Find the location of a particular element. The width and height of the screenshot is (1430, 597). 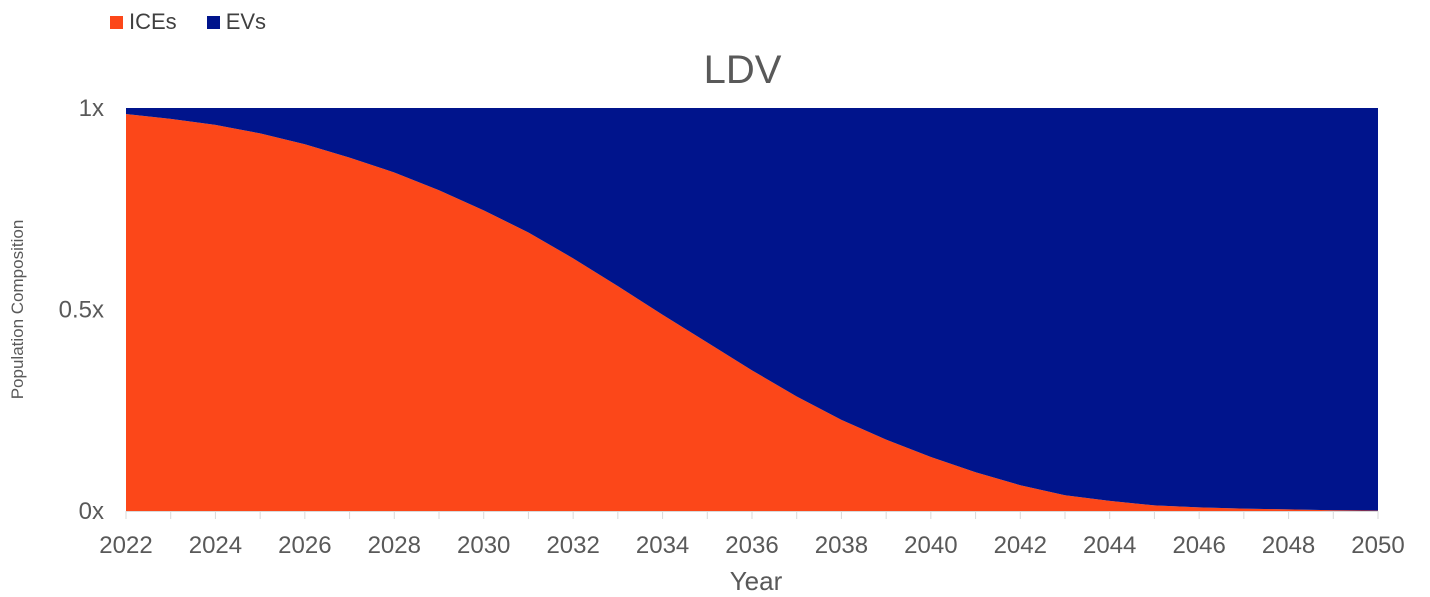

x-tick-label: 2032 is located at coordinates (572, 545).